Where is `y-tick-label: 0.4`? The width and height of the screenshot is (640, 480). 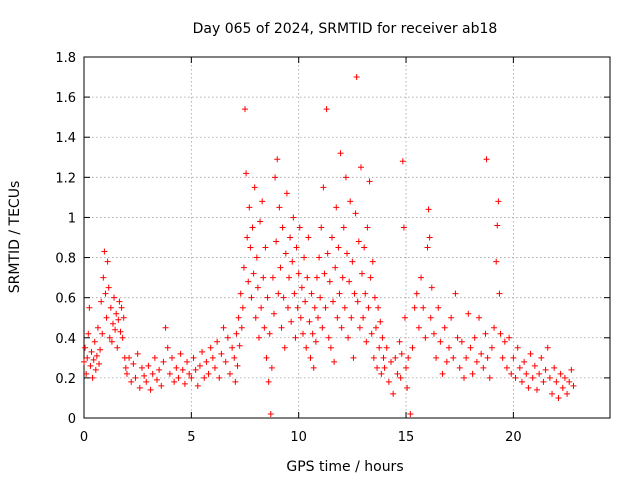
y-tick-label: 0.4 is located at coordinates (65, 339).